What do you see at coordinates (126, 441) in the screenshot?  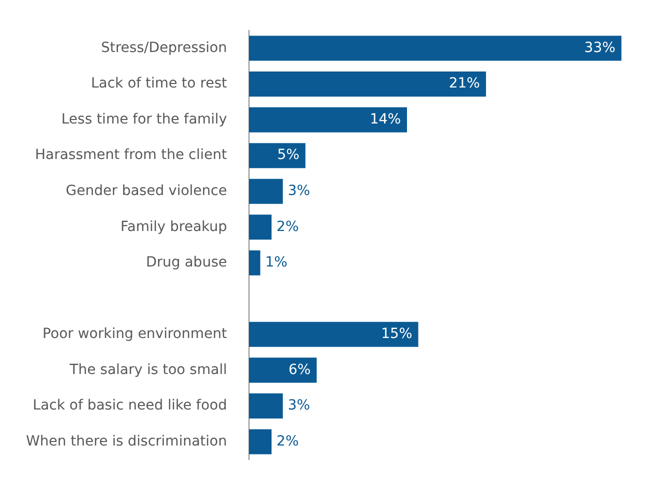 I see `y-tick-label: When there is discrimination` at bounding box center [126, 441].